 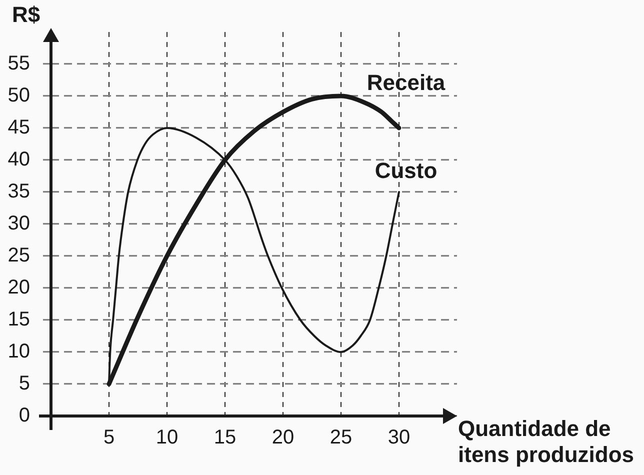 I want to click on y-tick-label: 45, so click(x=19, y=127).